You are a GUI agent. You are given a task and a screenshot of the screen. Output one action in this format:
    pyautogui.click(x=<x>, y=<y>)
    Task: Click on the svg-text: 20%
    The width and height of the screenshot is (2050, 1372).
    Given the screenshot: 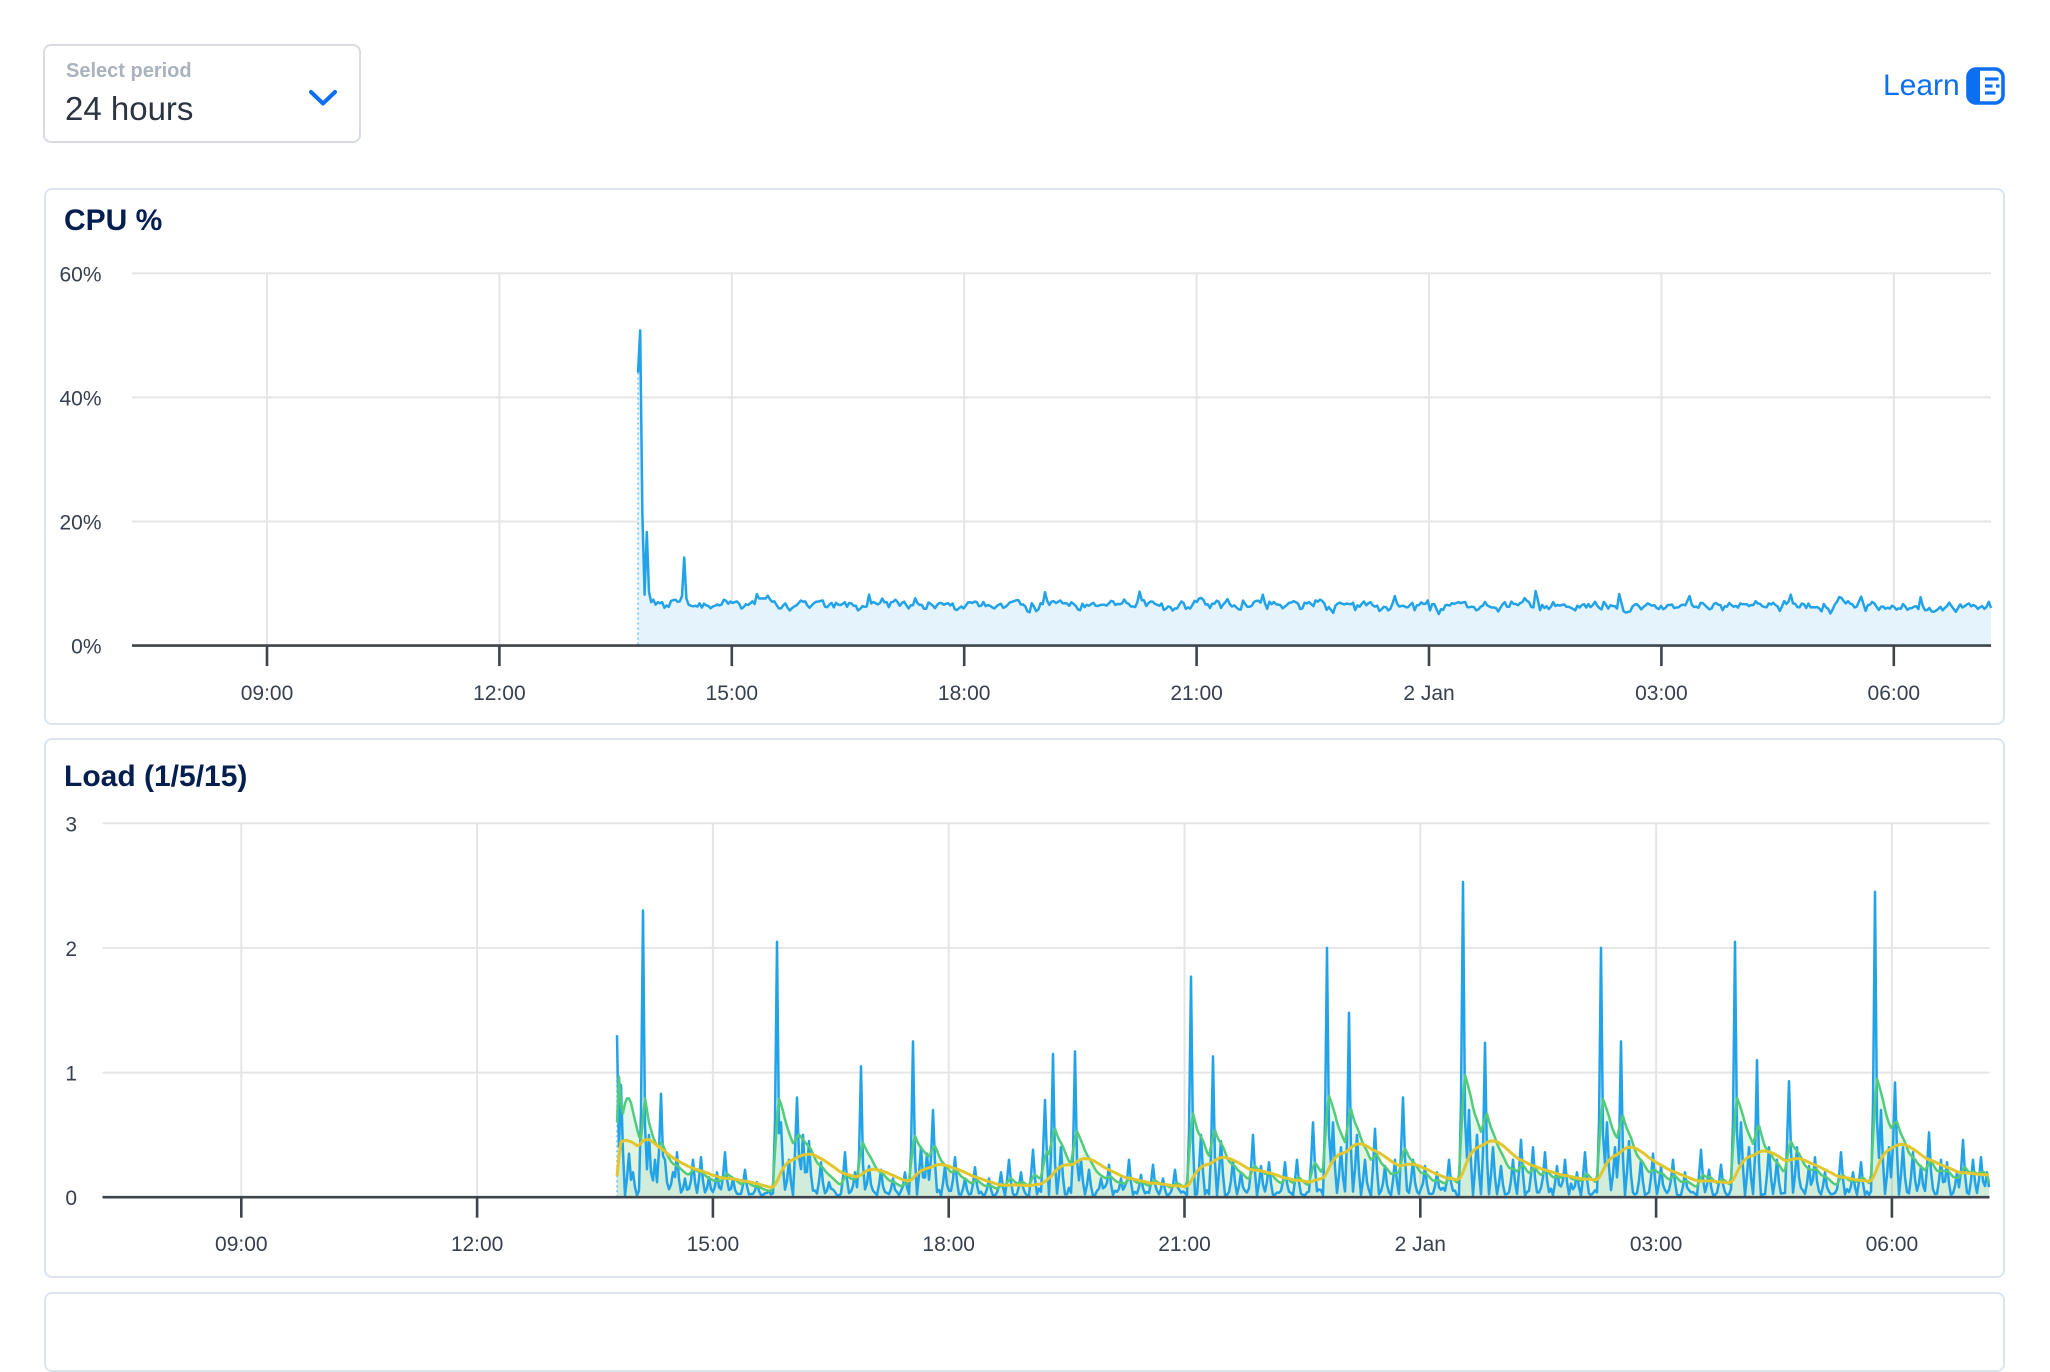 What is the action you would take?
    pyautogui.click(x=80, y=523)
    